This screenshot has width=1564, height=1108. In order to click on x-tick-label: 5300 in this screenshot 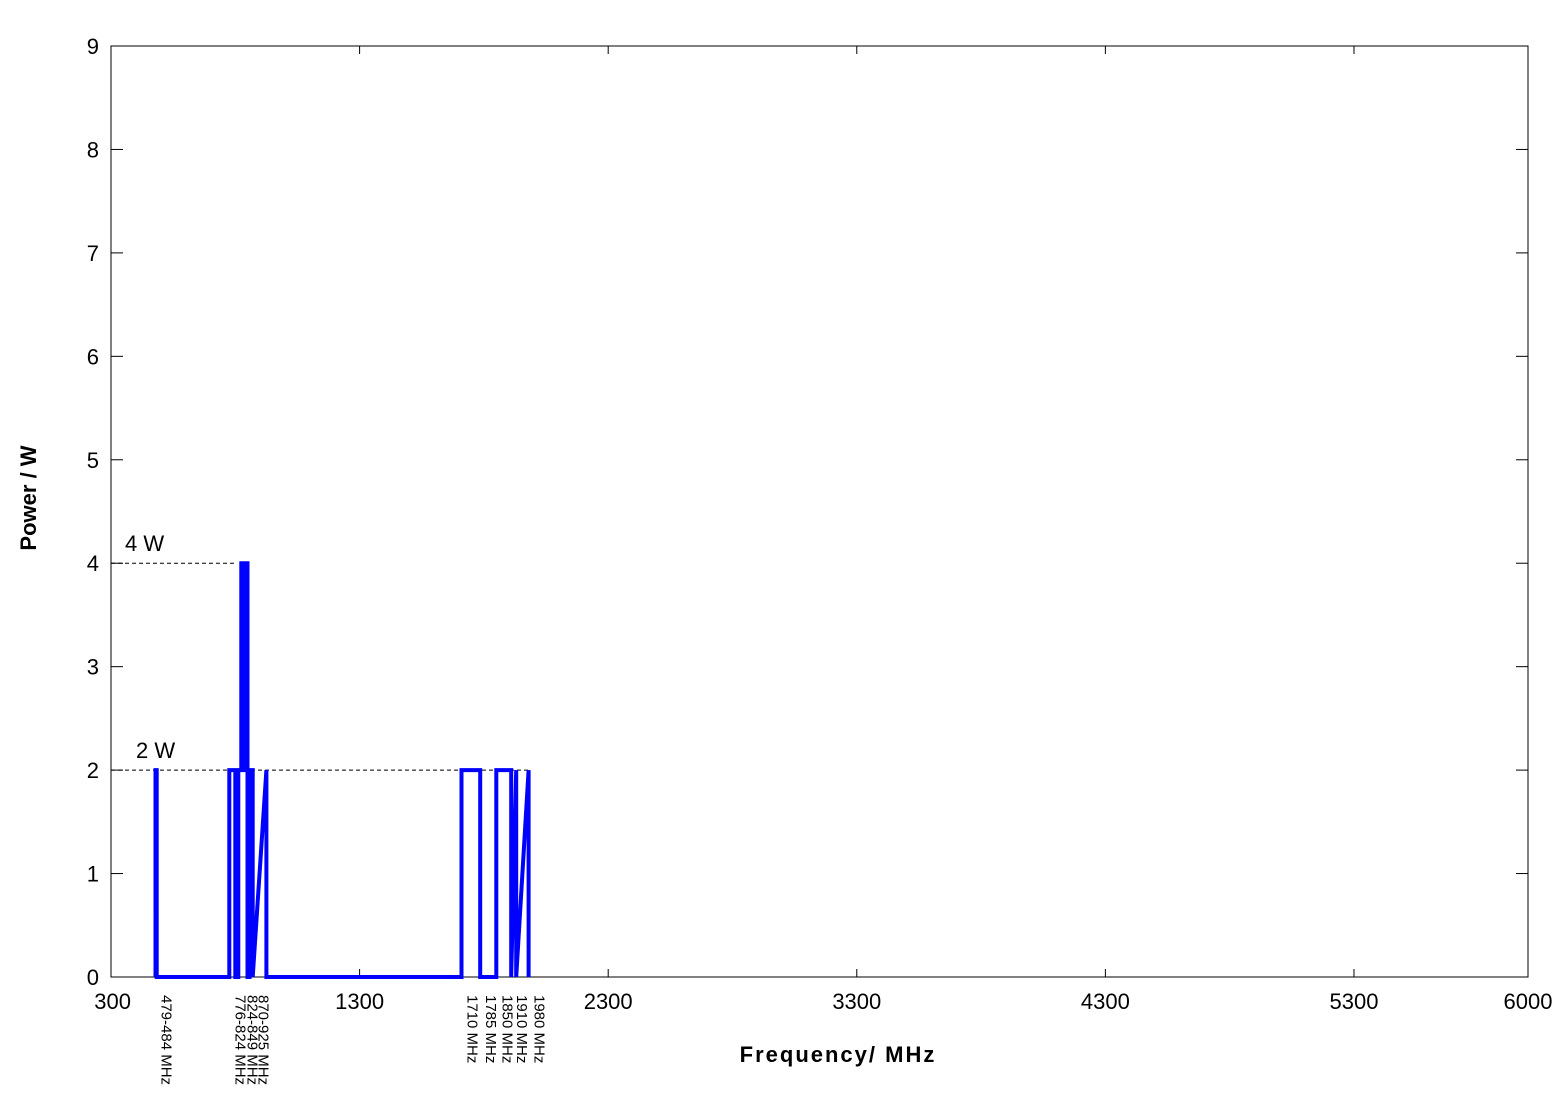, I will do `click(1354, 1001)`.